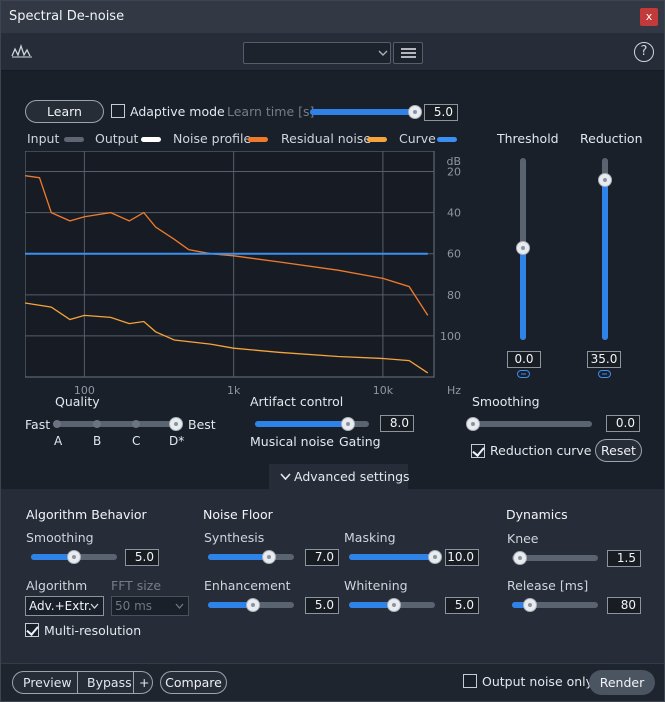 This screenshot has width=665, height=702. Describe the element at coordinates (532, 424) in the screenshot. I see `smoothing-main-slider` at that location.